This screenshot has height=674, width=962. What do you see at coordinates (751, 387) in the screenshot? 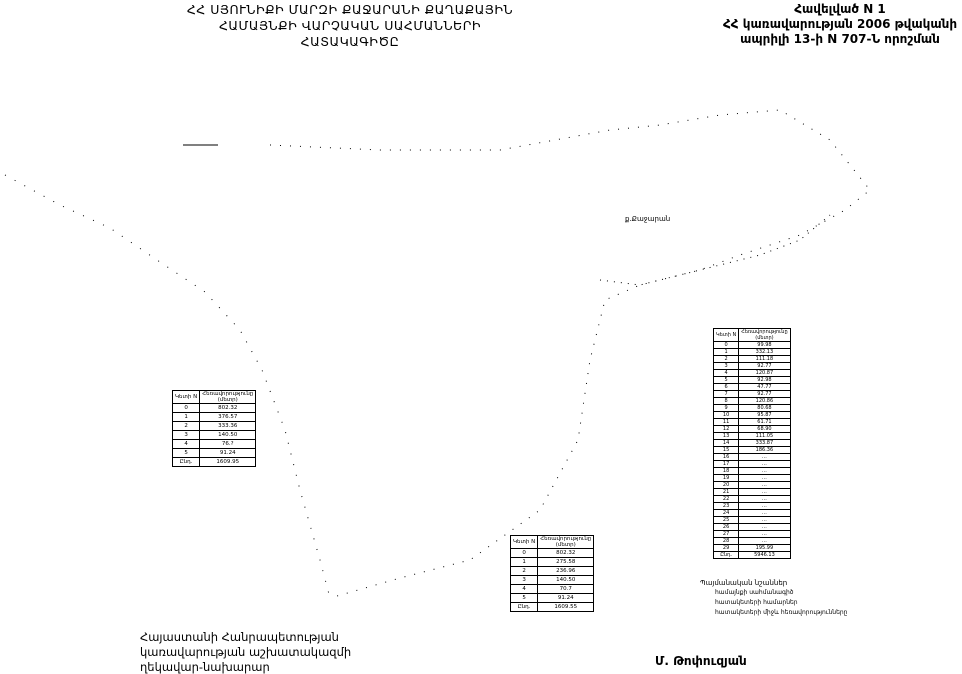
I see `table-row: 6 47.77` at bounding box center [751, 387].